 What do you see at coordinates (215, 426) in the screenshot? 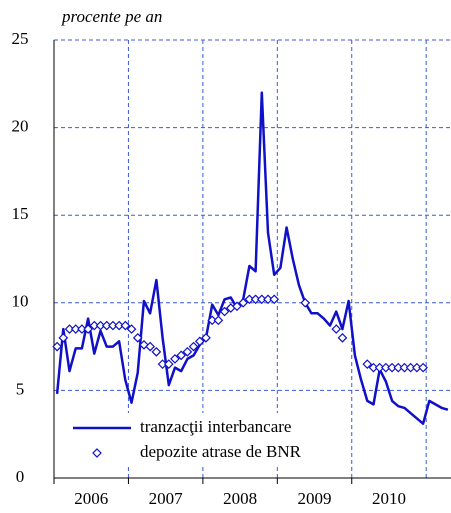
I see `legend-label: tranzacţii interbancare` at bounding box center [215, 426].